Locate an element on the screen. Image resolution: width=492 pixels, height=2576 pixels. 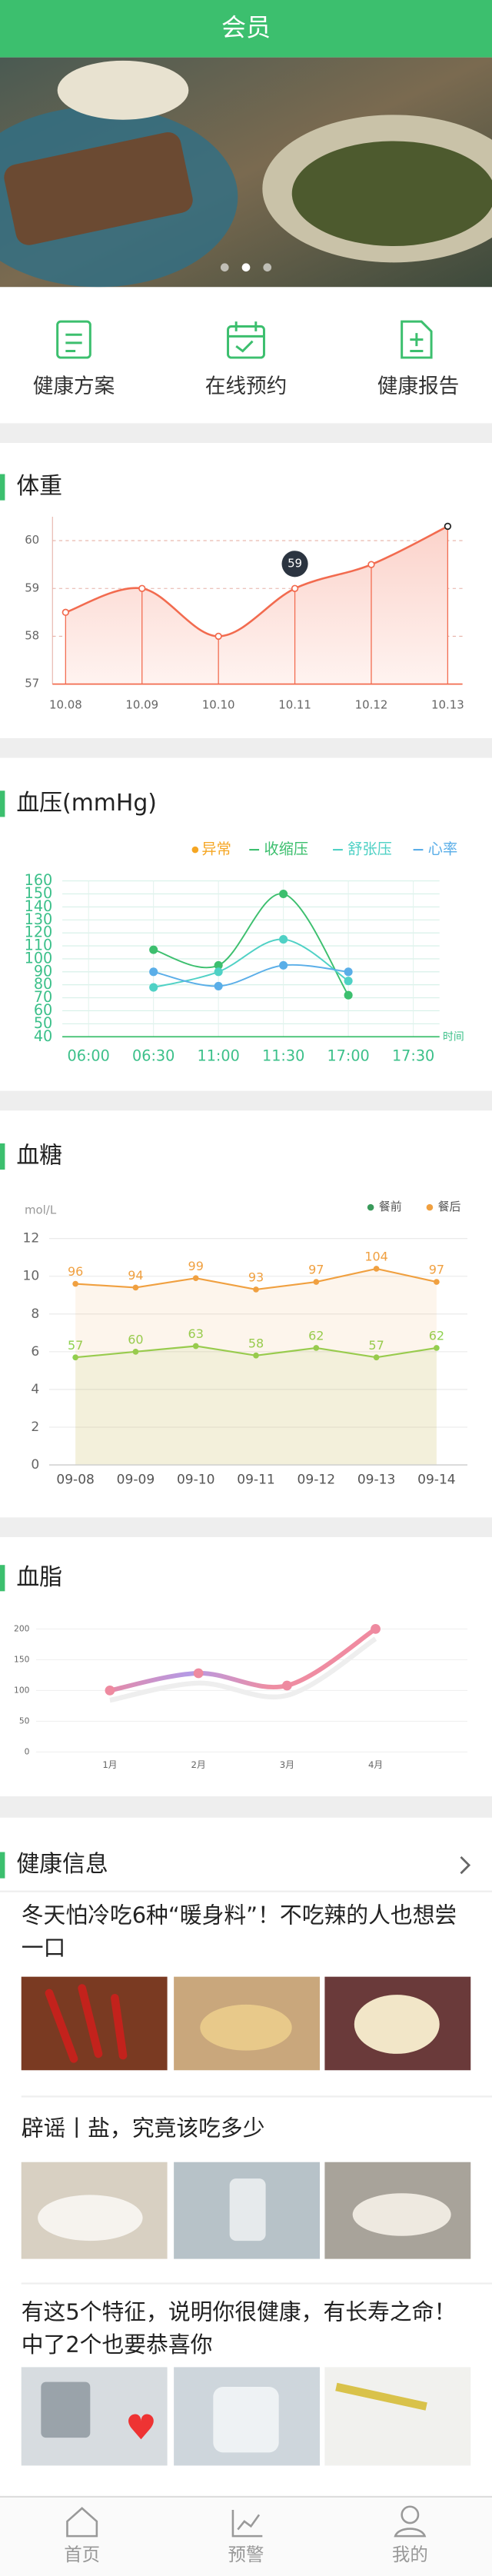
x-tick-label: 11:30 is located at coordinates (283, 1055).